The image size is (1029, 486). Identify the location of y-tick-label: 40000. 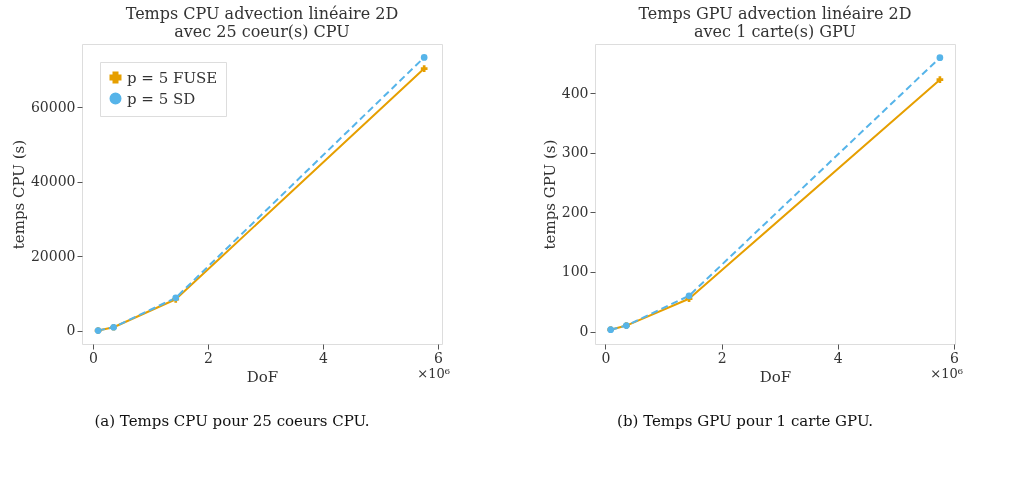
(53, 181).